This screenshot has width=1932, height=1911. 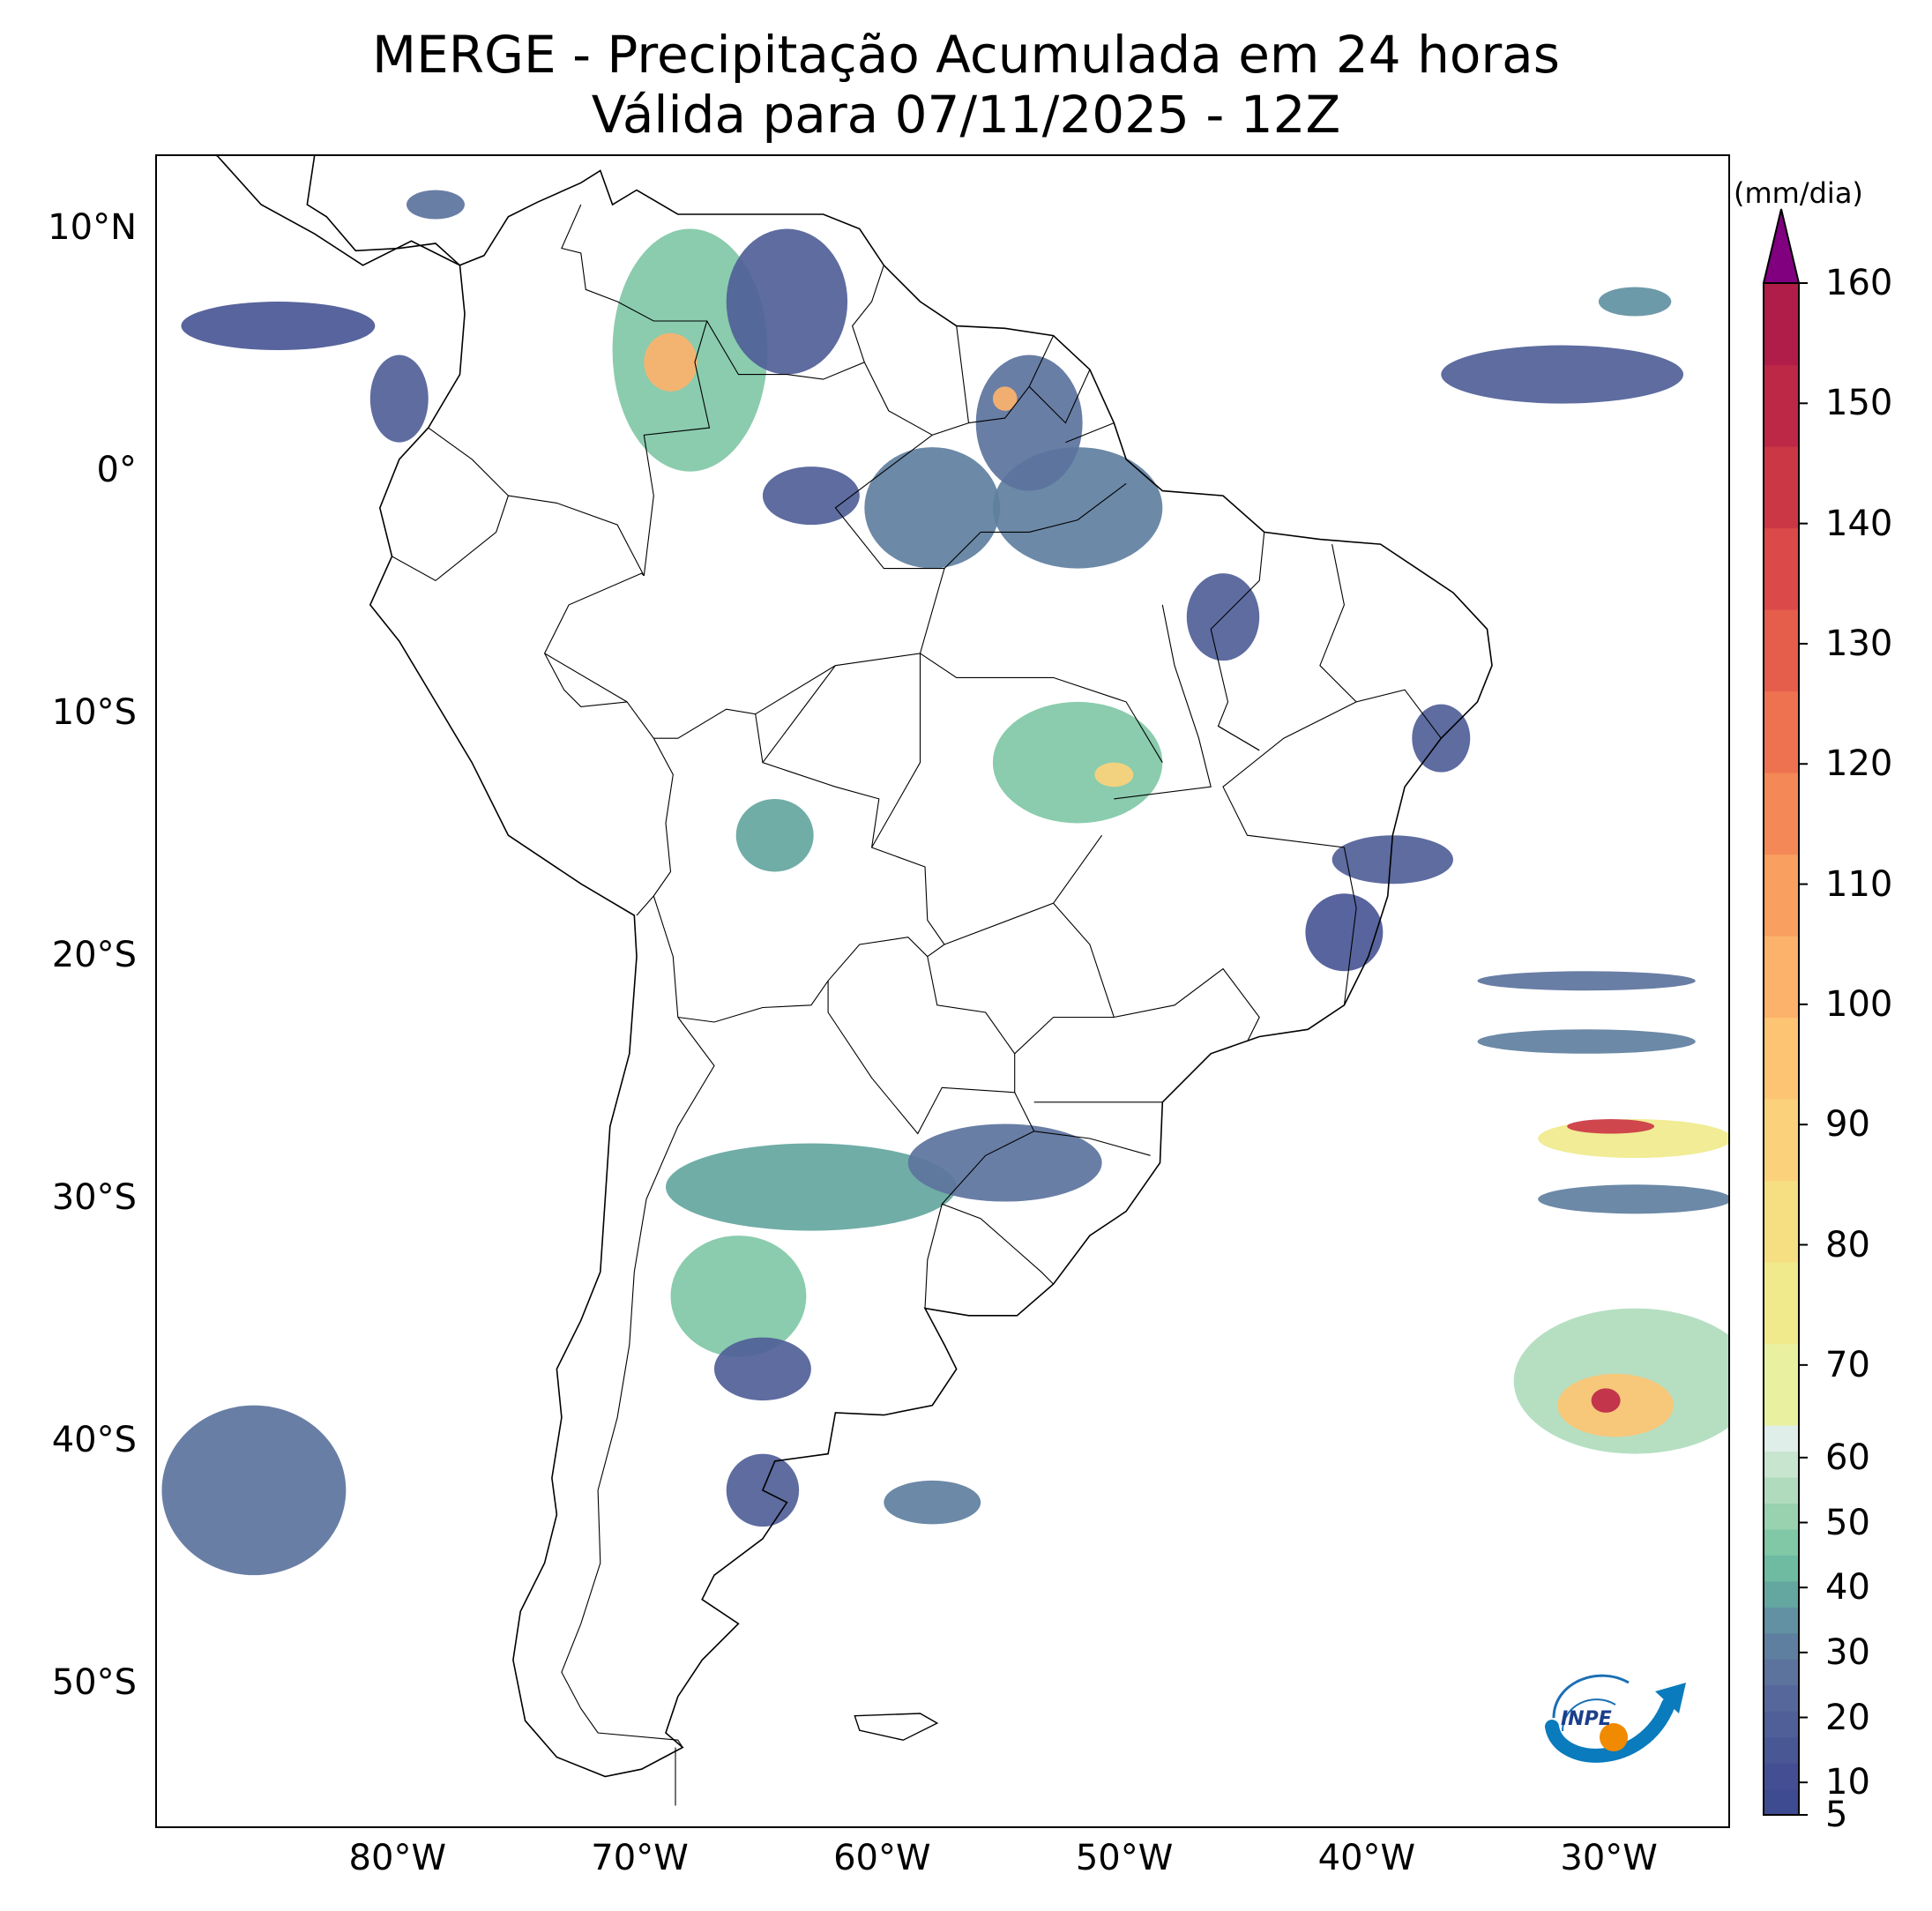 I want to click on colorbar-tick-label: 60, so click(x=1847, y=1458).